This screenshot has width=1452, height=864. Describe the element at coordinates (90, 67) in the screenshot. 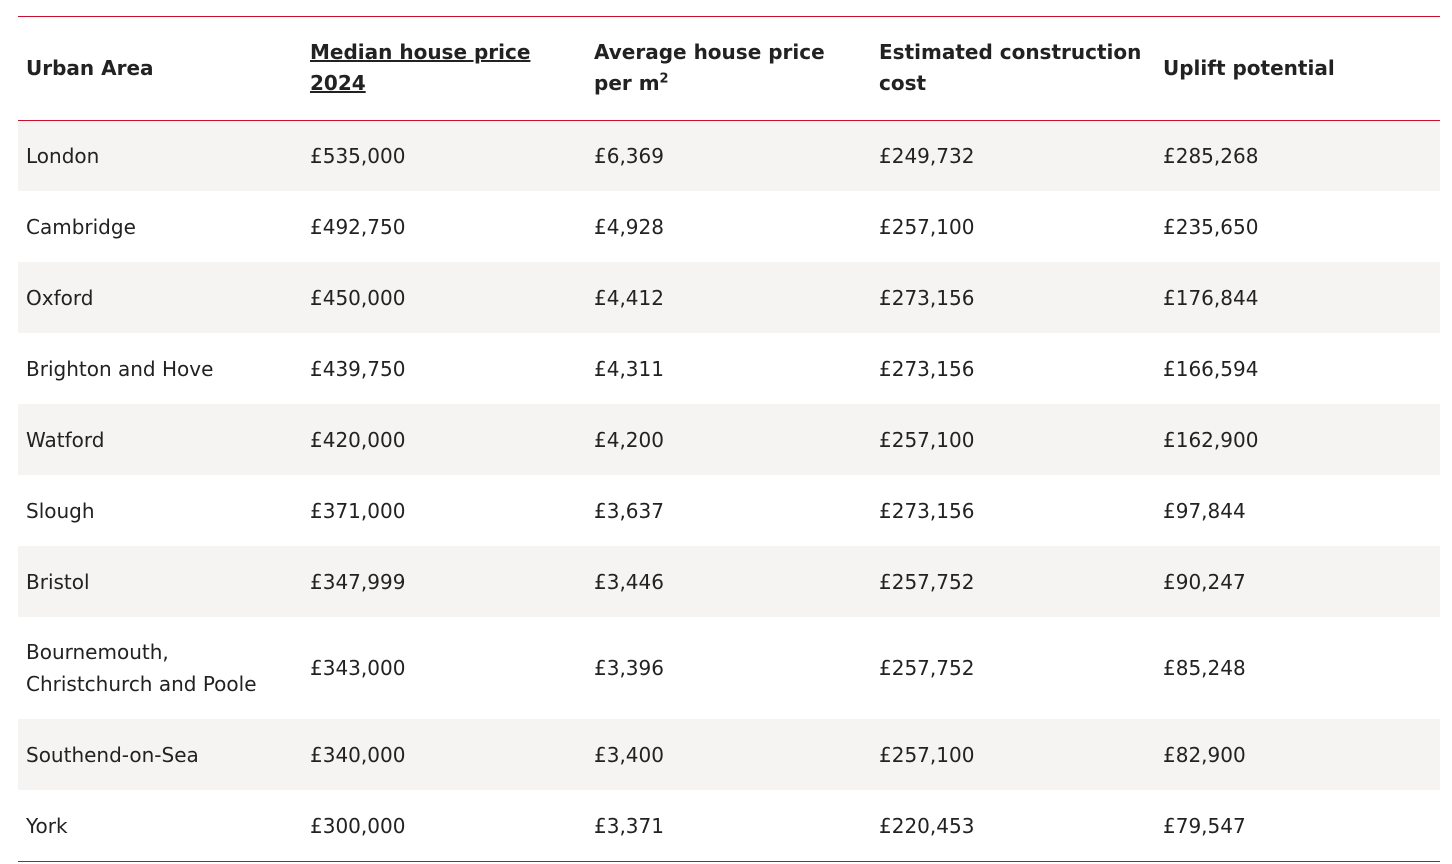

I see `header-urban-area-label: Urban Area` at that location.